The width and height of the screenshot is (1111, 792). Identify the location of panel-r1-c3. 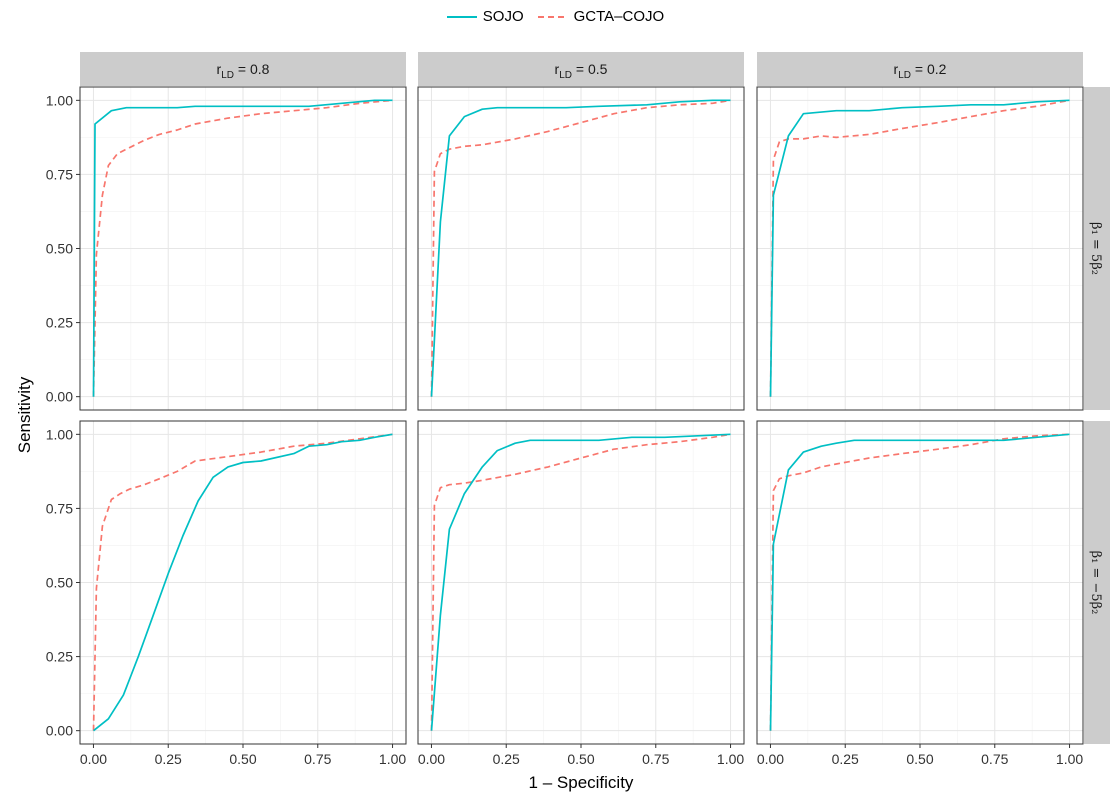
(920, 248).